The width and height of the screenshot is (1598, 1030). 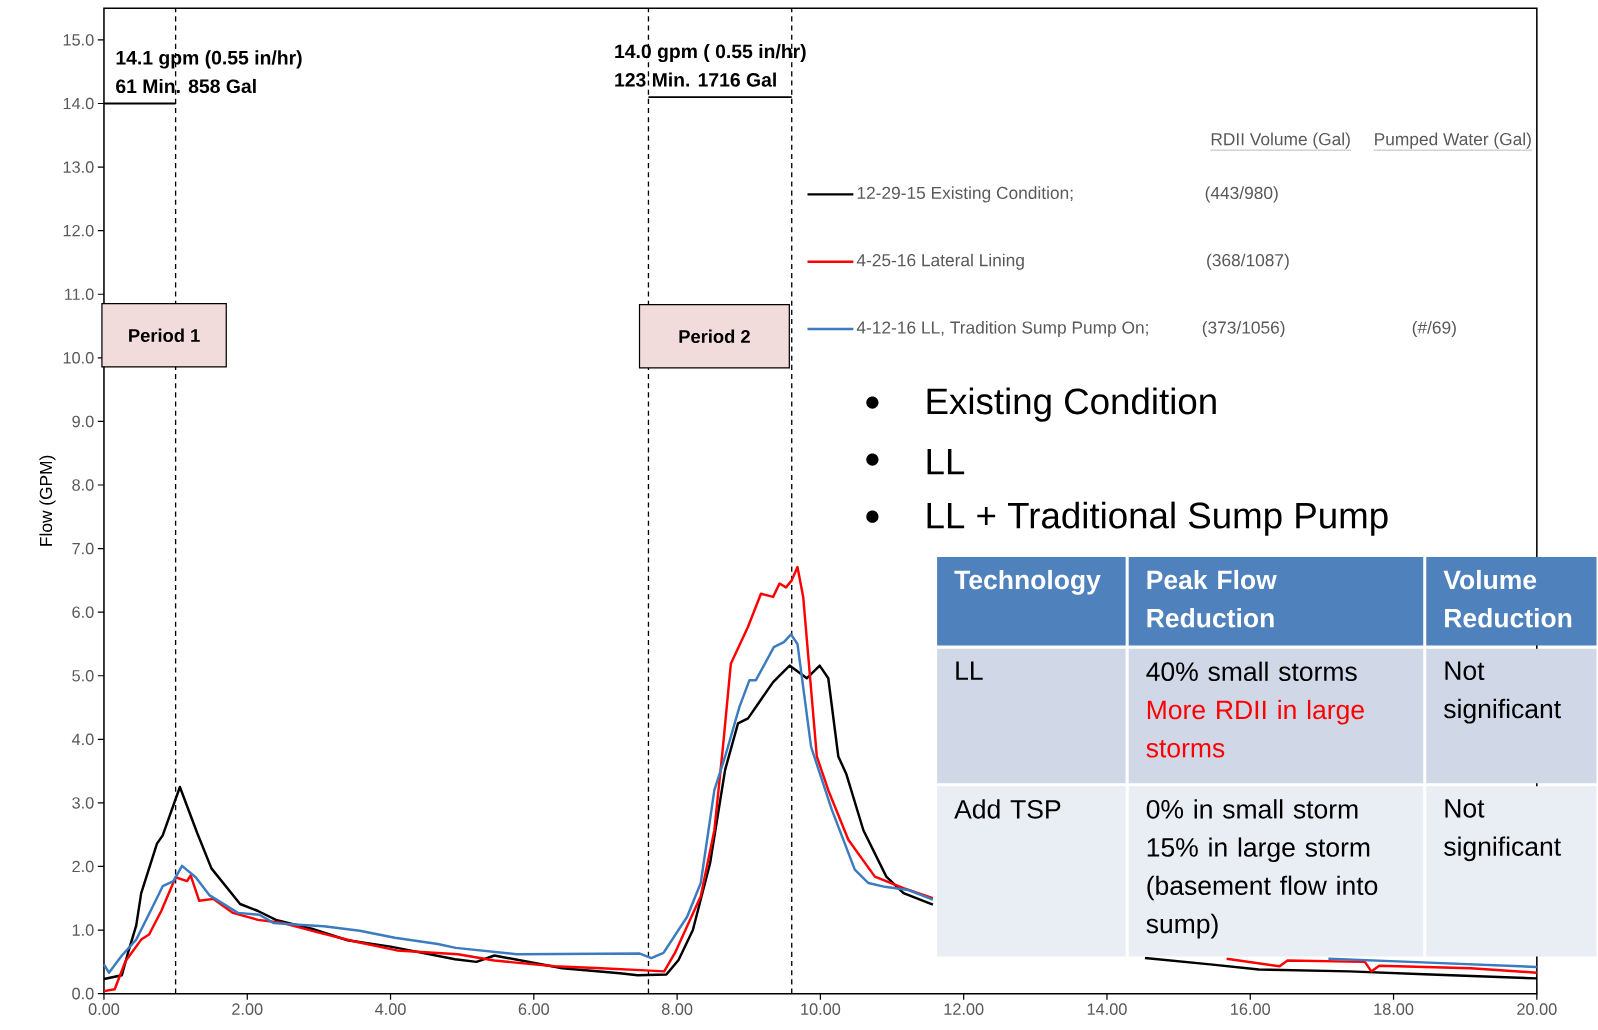 What do you see at coordinates (1280, 140) in the screenshot?
I see `annotation: RDII Volume (Gal)` at bounding box center [1280, 140].